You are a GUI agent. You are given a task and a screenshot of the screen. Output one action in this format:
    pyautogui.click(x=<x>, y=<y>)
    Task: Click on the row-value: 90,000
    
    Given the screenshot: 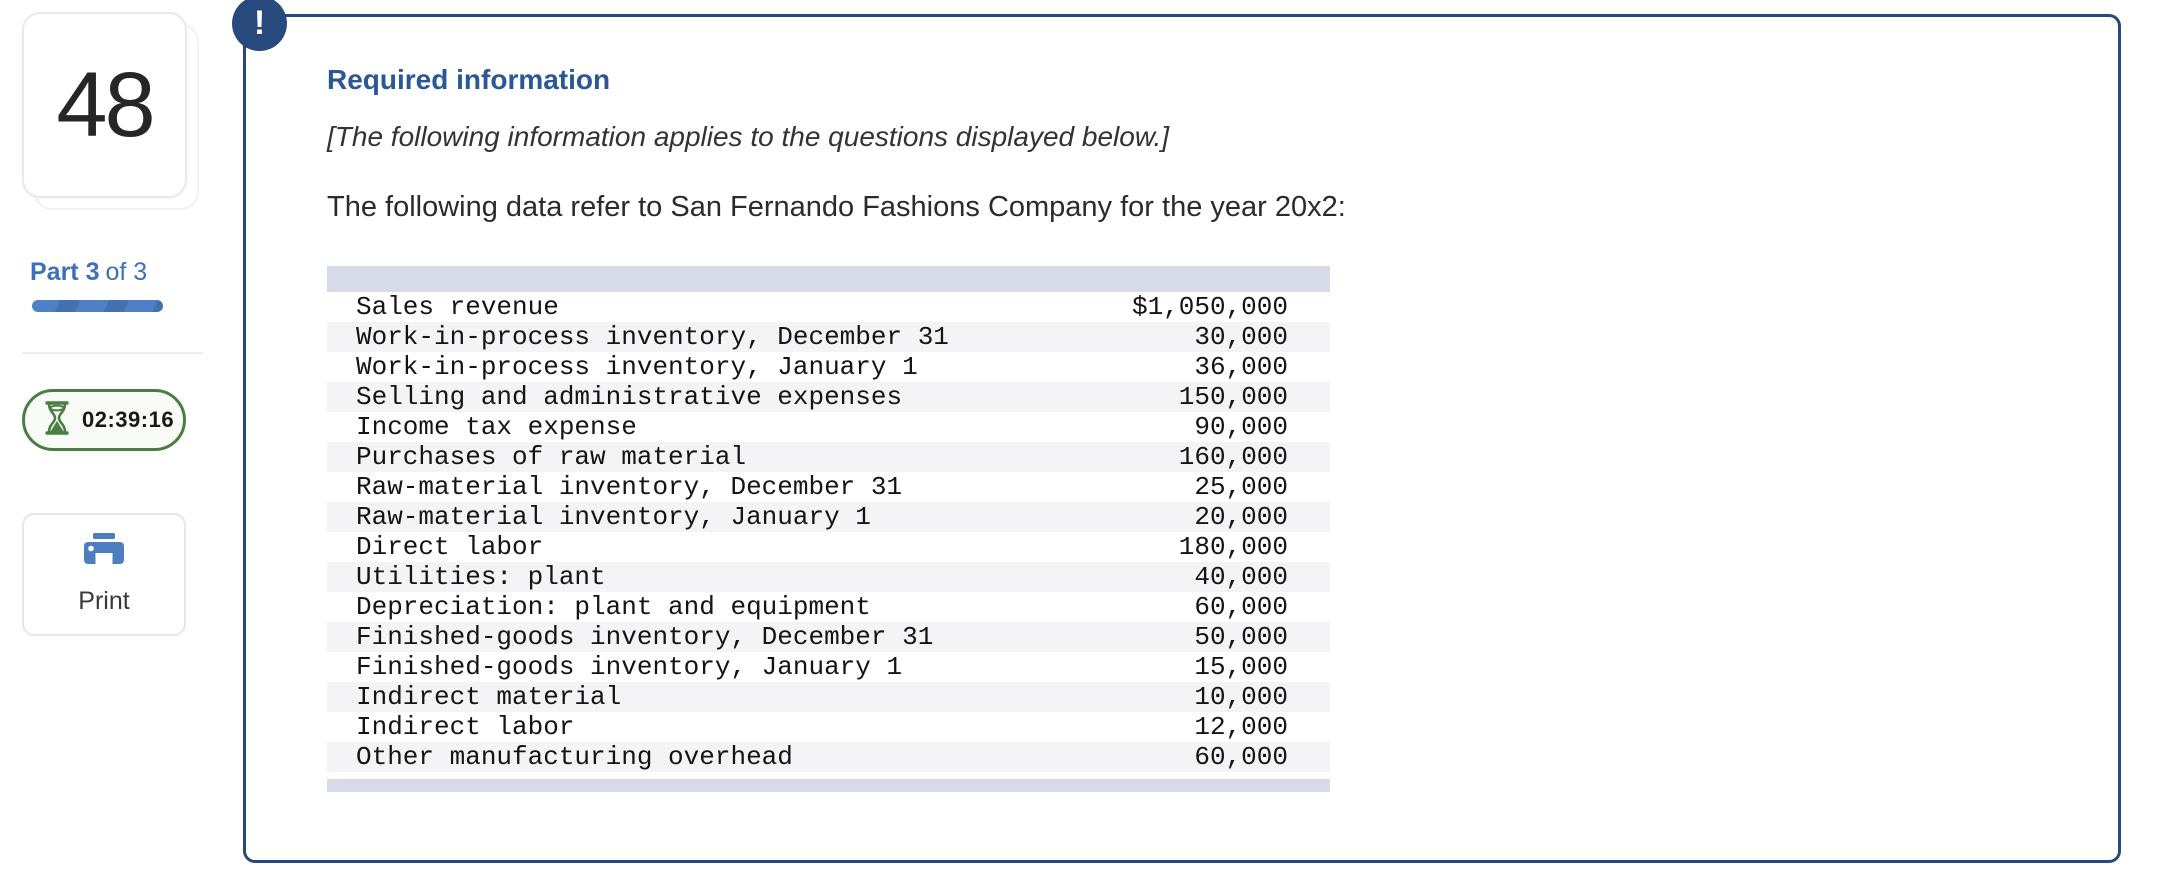 What is the action you would take?
    pyautogui.click(x=1241, y=427)
    